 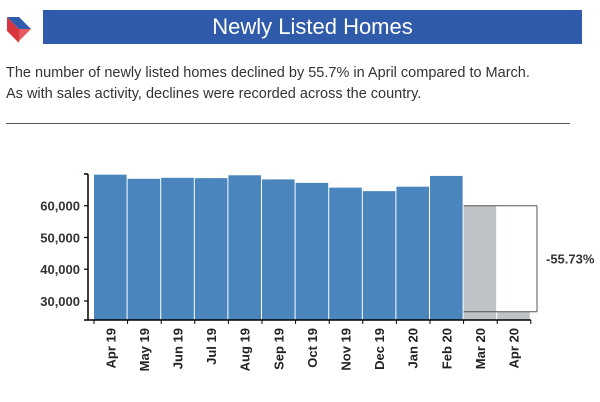 I want to click on change-annotation: -55.73%, so click(x=570, y=259).